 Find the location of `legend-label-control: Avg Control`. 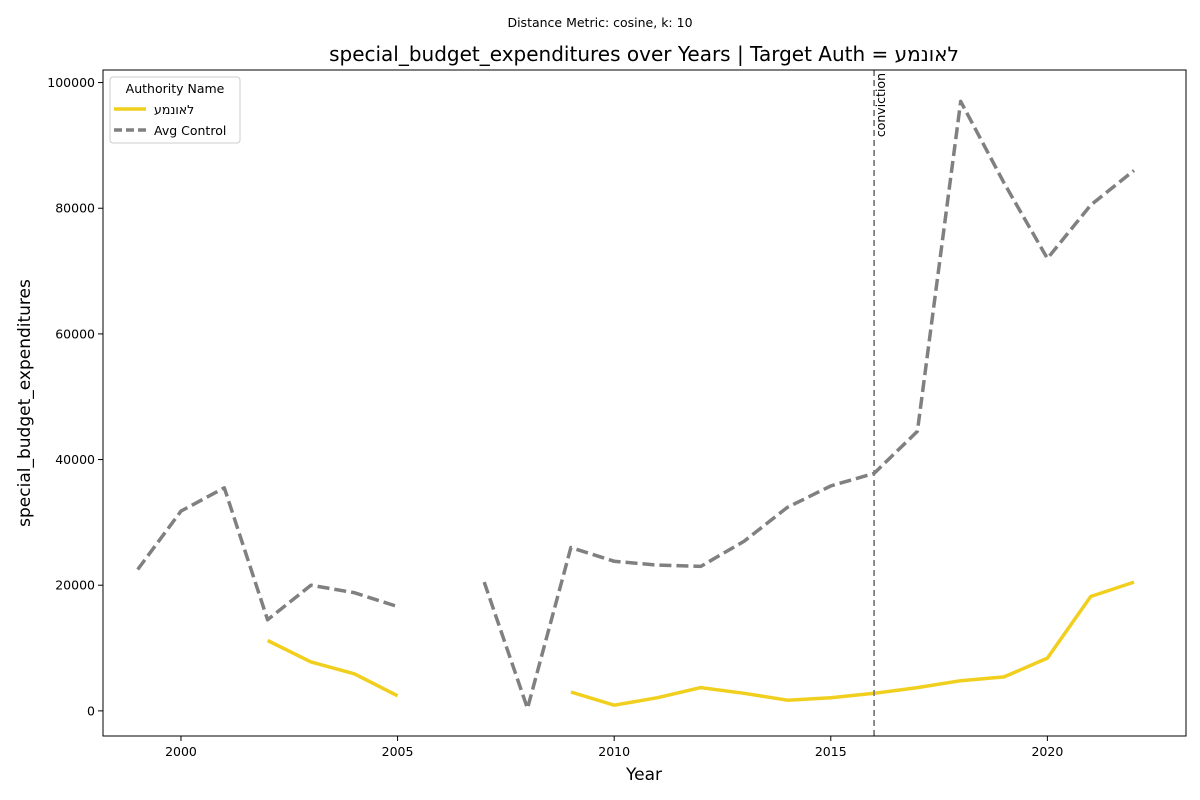

legend-label-control: Avg Control is located at coordinates (190, 130).